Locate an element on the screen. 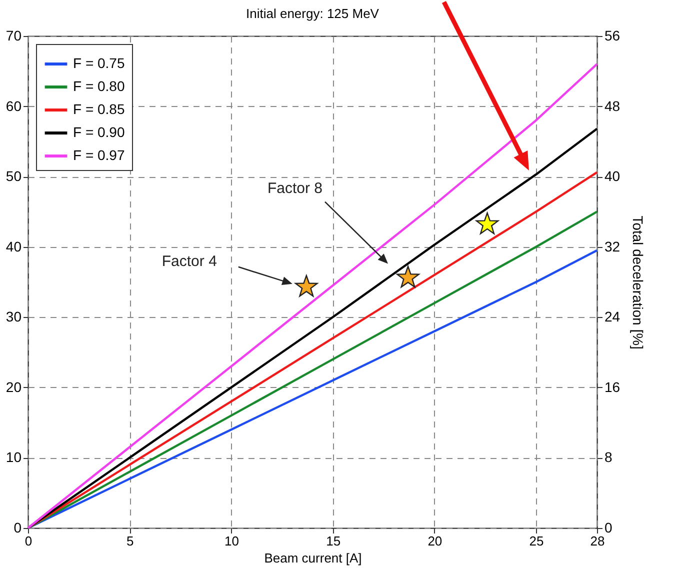 The height and width of the screenshot is (583, 691). legend-label: F = 0.85 is located at coordinates (99, 109).